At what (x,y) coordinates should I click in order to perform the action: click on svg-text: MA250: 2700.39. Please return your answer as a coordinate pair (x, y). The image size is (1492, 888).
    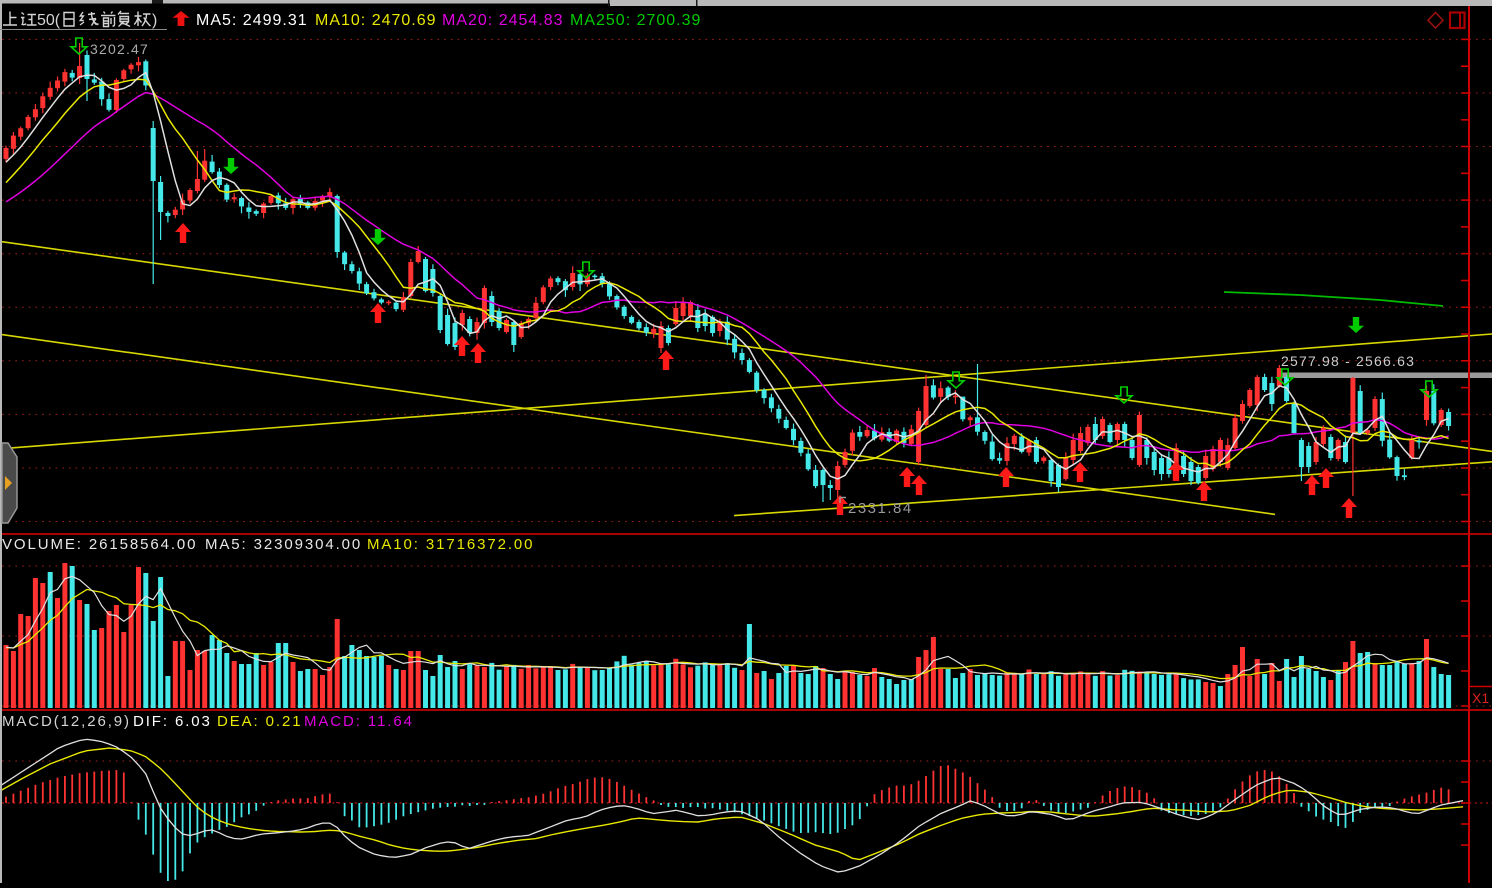
    Looking at the image, I should click on (635, 20).